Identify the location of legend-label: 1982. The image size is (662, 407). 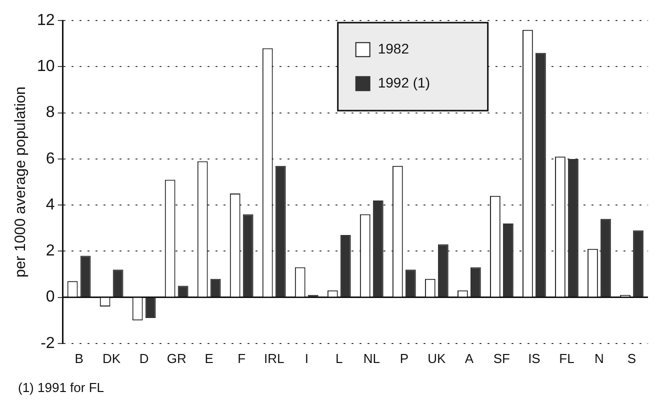
(394, 48).